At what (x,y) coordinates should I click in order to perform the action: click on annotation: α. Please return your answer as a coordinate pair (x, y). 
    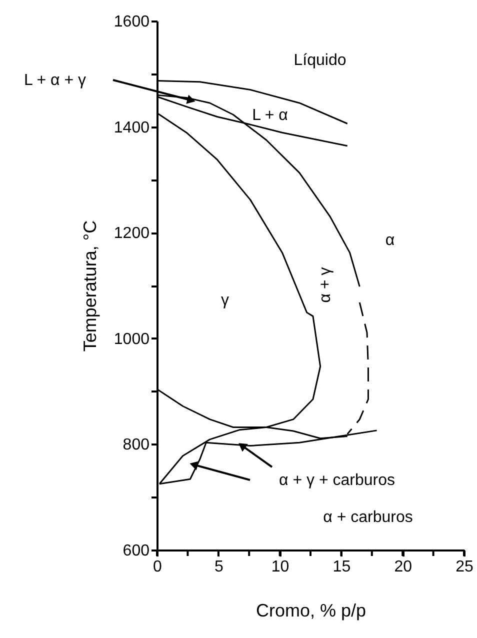
    Looking at the image, I should click on (390, 240).